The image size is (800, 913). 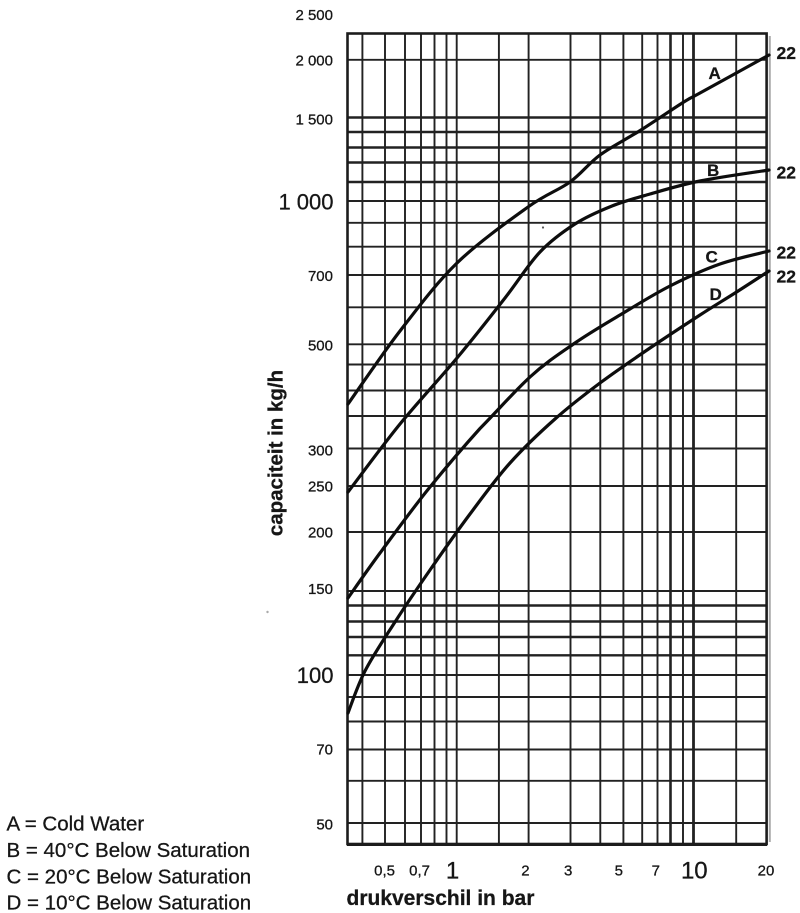 What do you see at coordinates (324, 750) in the screenshot?
I see `svg-text: 70` at bounding box center [324, 750].